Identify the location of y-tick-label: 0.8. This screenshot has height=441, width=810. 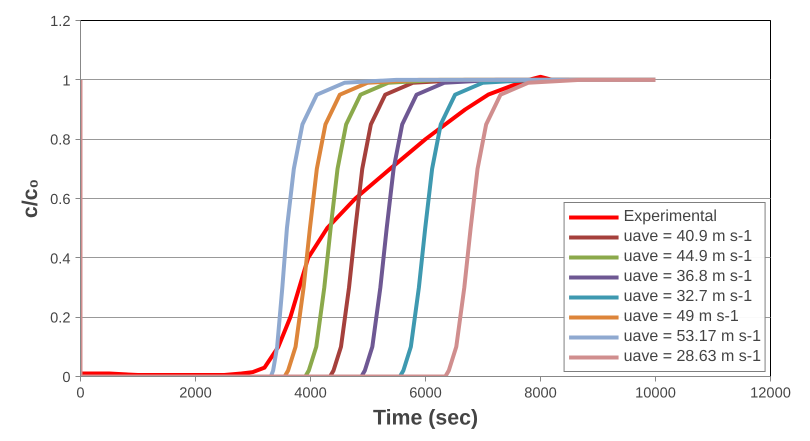
(60, 140).